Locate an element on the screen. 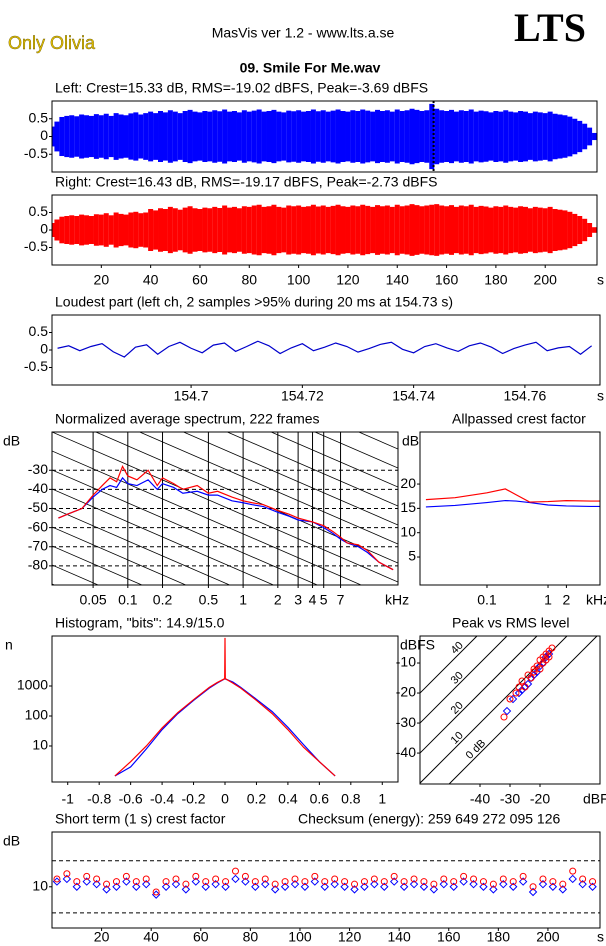 Image resolution: width=606 pixels, height=946 pixels. chart-title: Normalized average spectrum, 222 frames is located at coordinates (187, 419).